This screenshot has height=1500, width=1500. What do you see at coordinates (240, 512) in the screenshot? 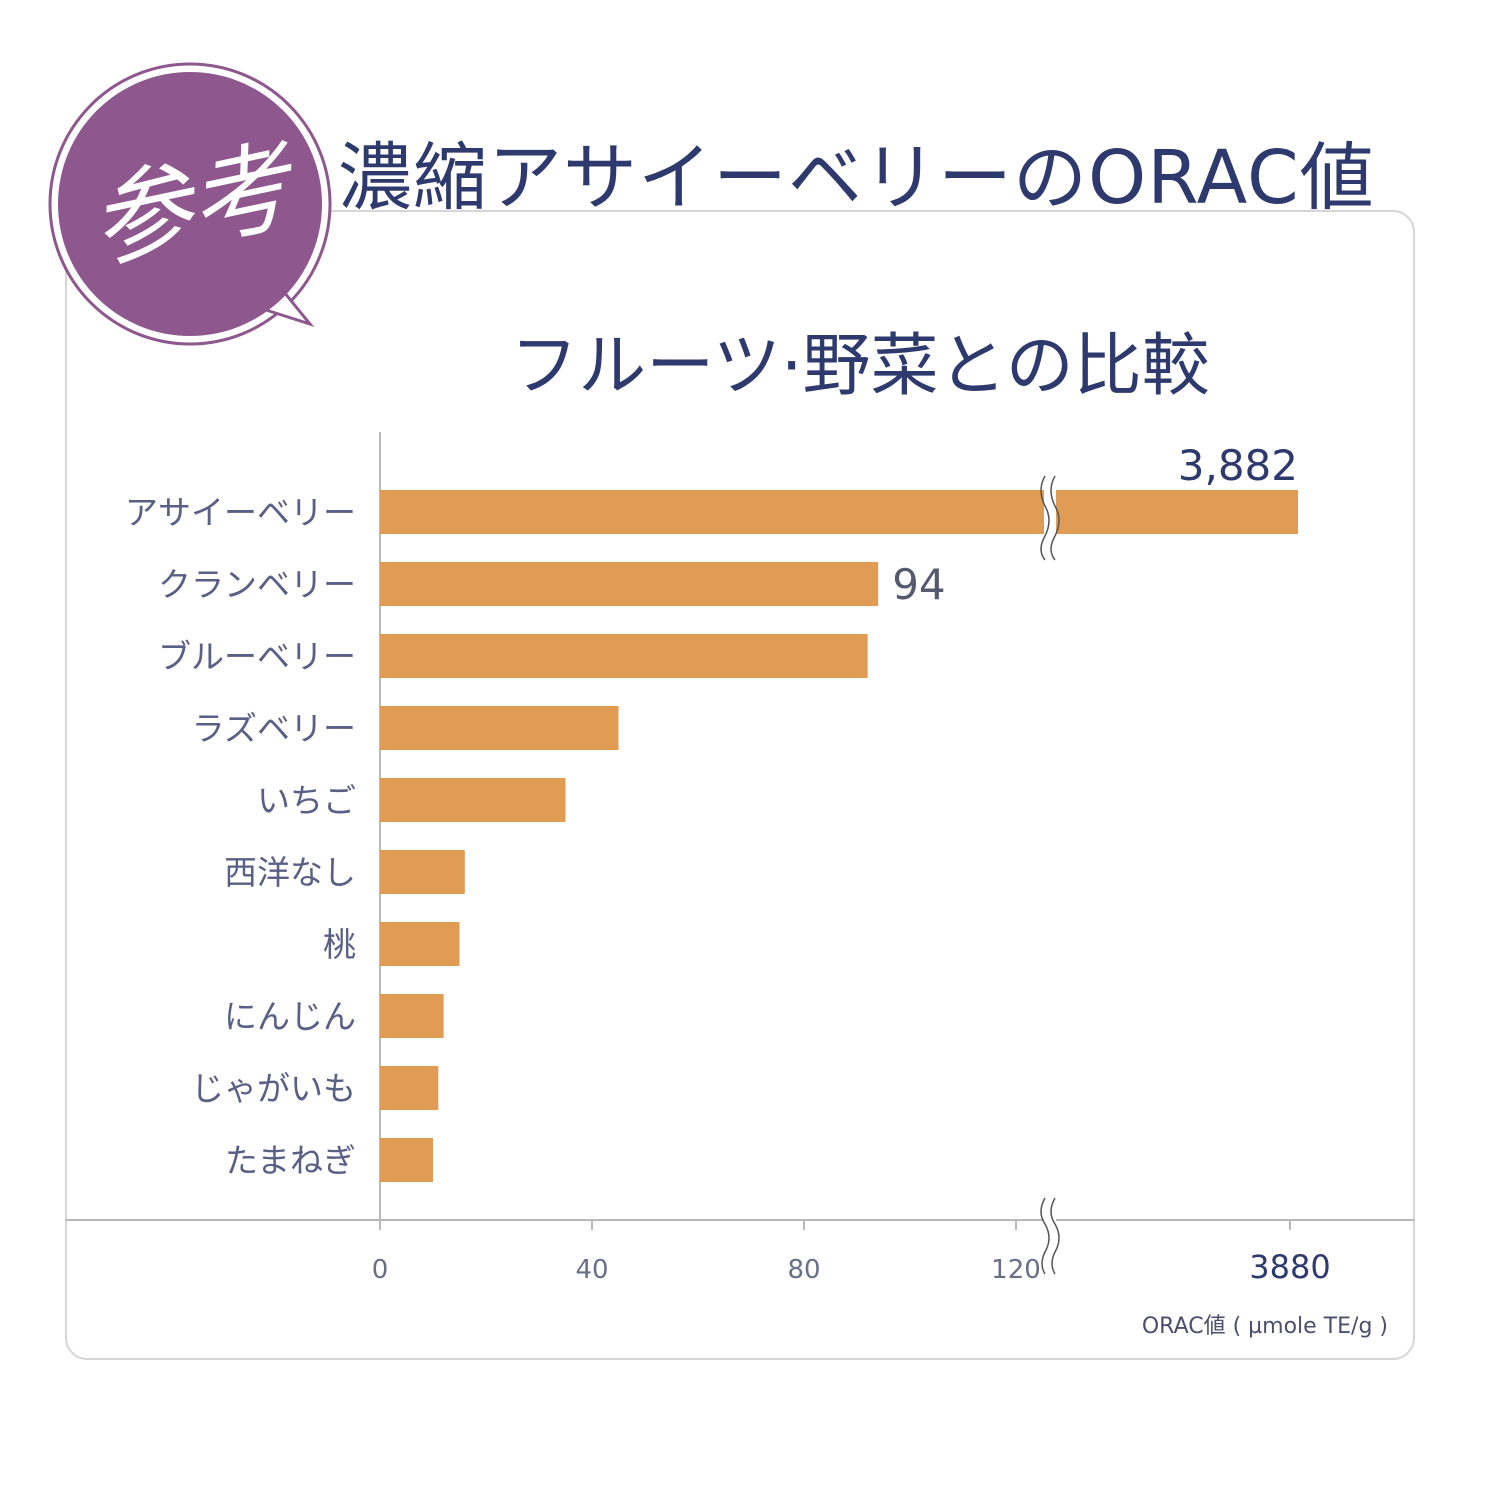
I see `category-label-1: アサイーベリー` at bounding box center [240, 512].